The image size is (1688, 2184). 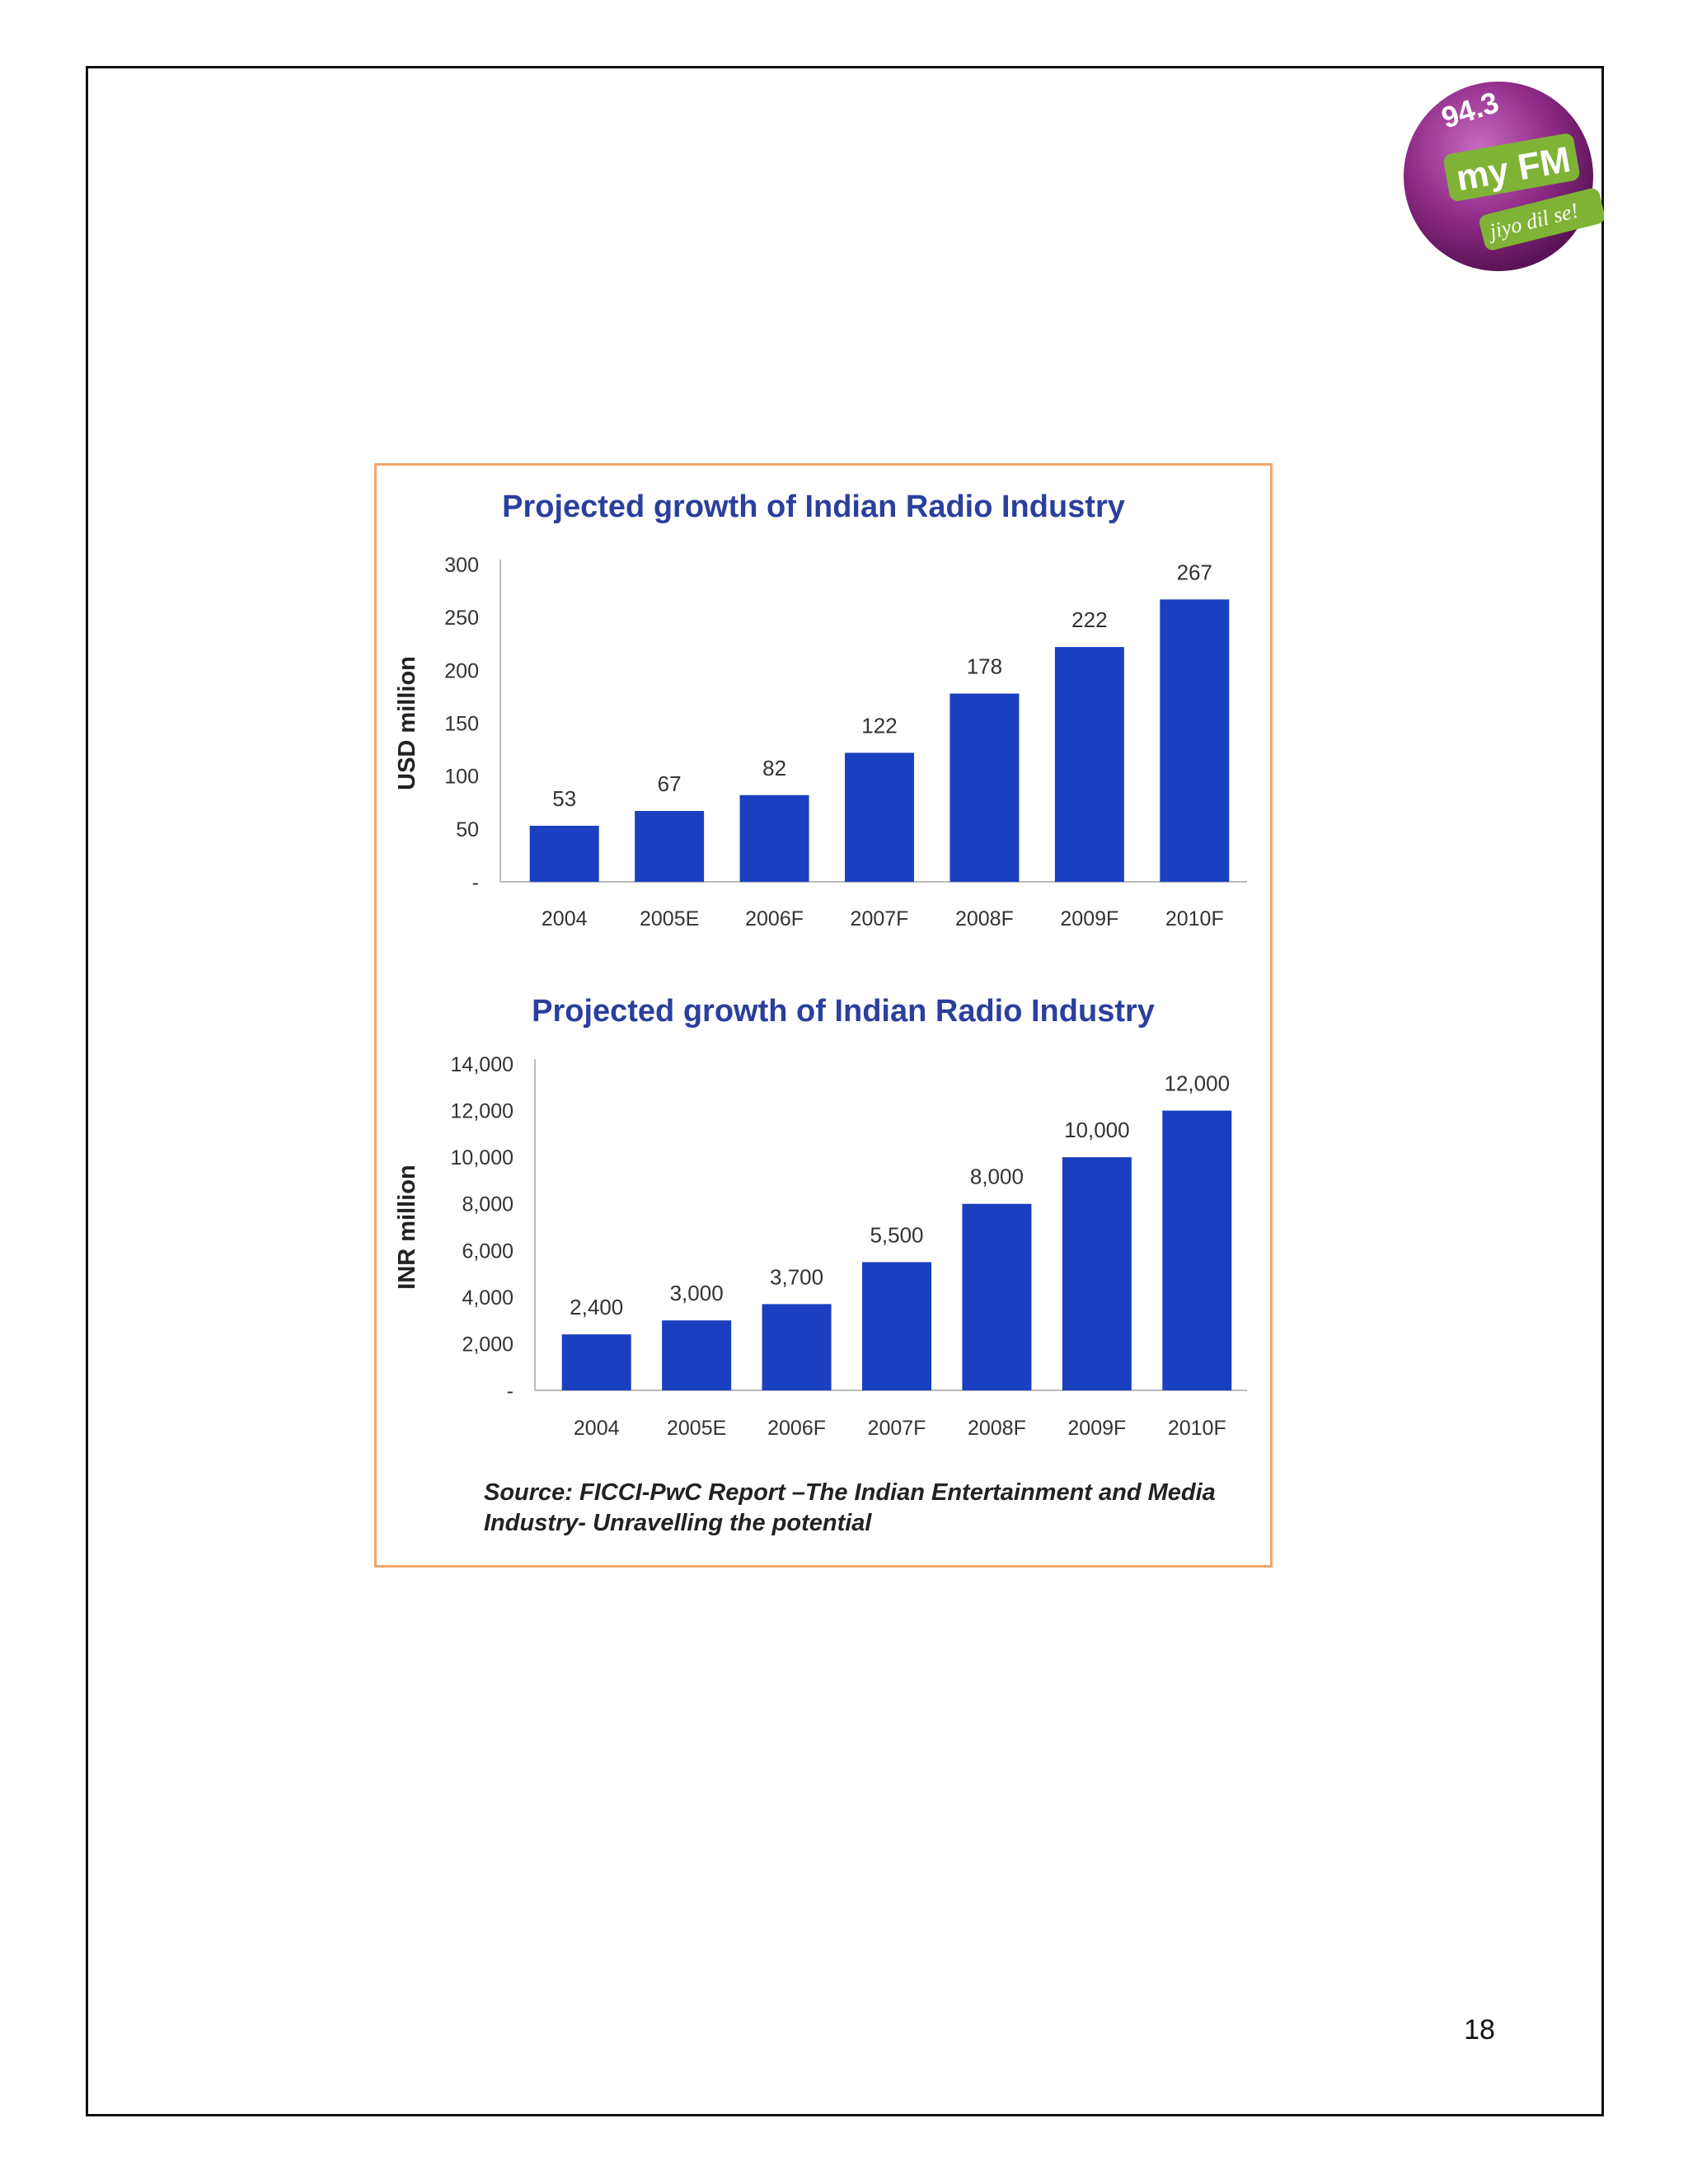 I want to click on usd-value-label: 178, so click(x=984, y=666).